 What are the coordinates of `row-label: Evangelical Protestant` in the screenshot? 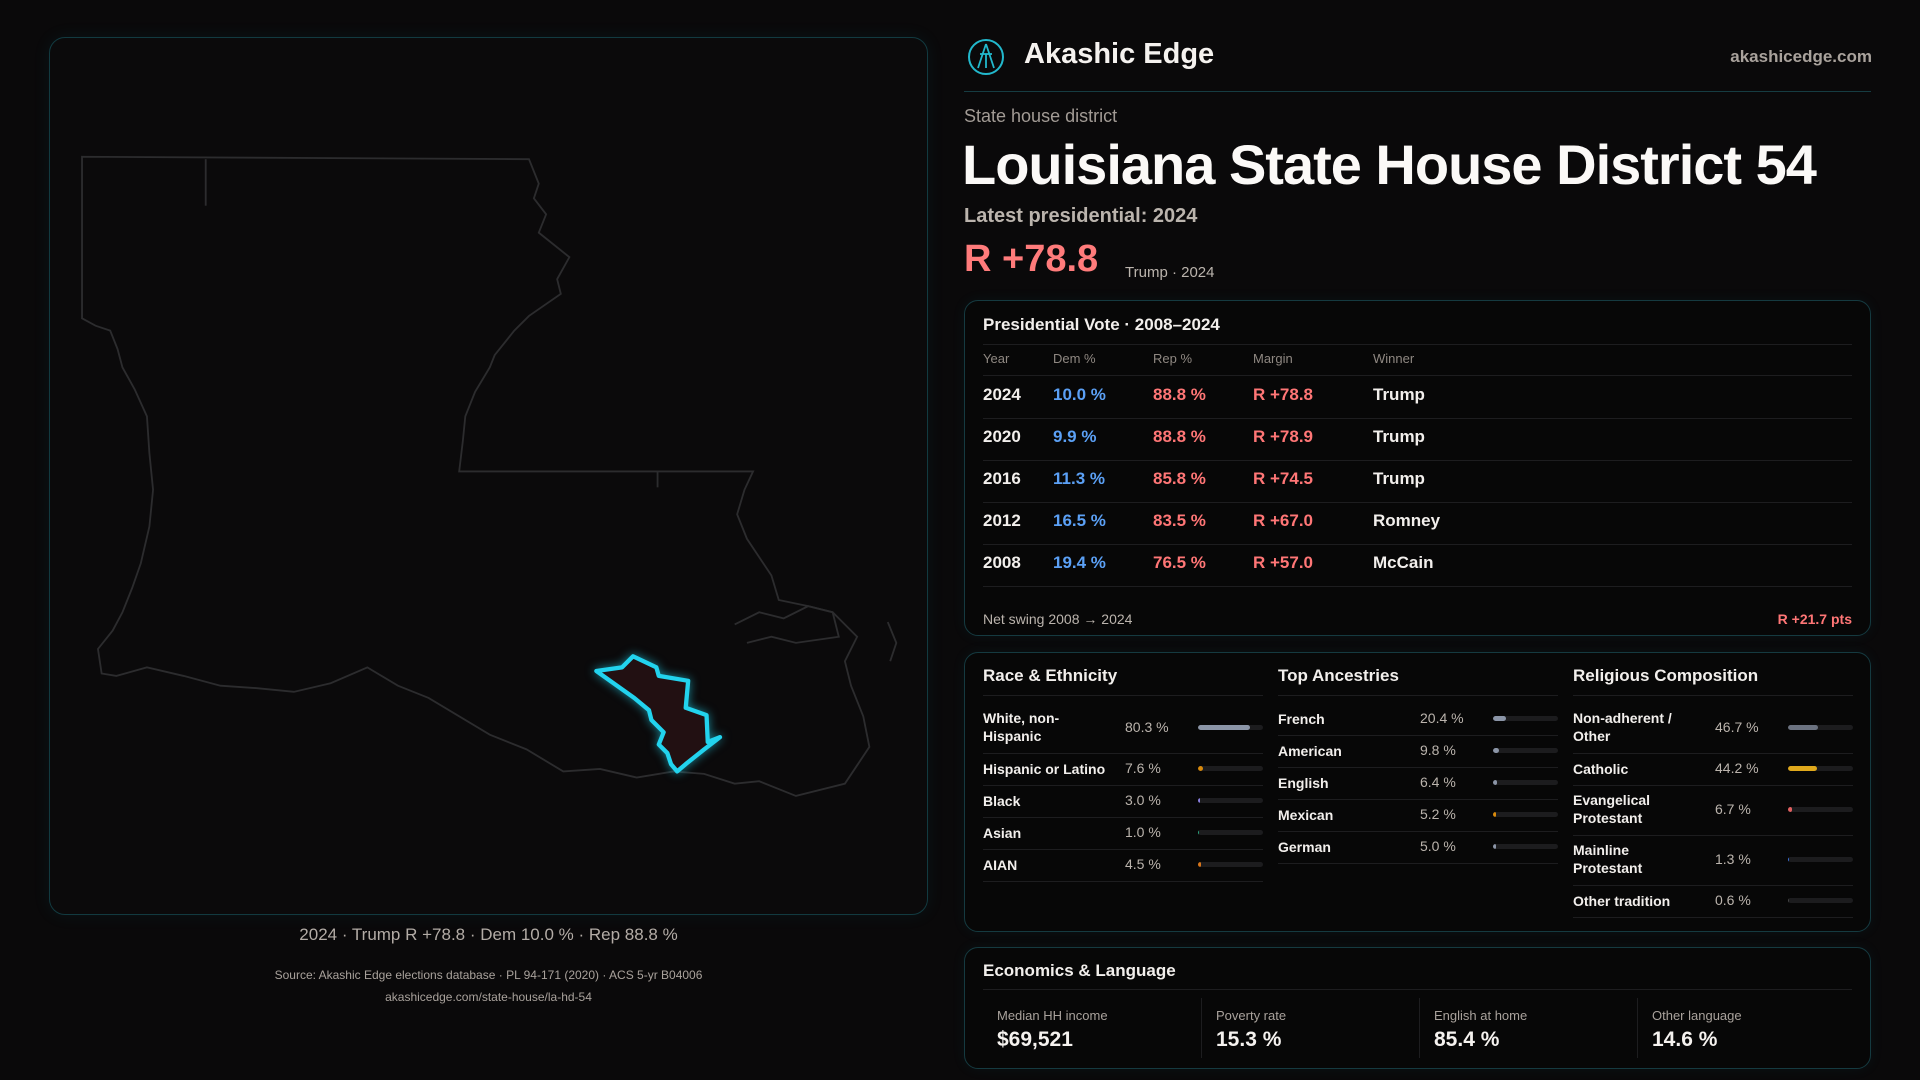 It's located at (1612, 809).